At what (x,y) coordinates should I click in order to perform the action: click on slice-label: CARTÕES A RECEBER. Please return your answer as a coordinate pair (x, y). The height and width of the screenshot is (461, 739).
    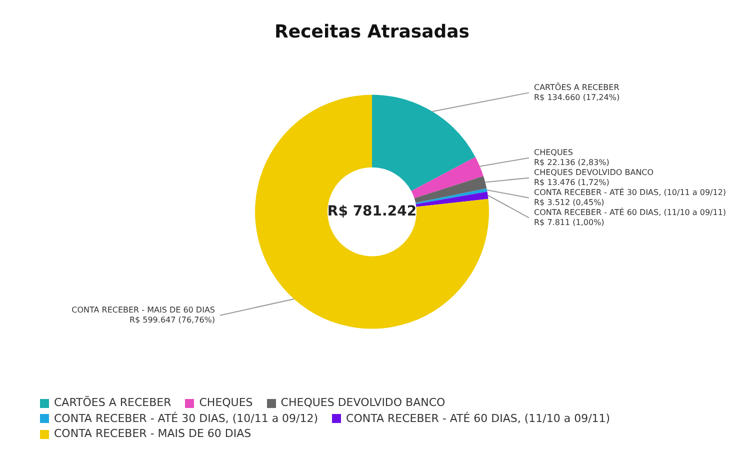
    Looking at the image, I should click on (577, 87).